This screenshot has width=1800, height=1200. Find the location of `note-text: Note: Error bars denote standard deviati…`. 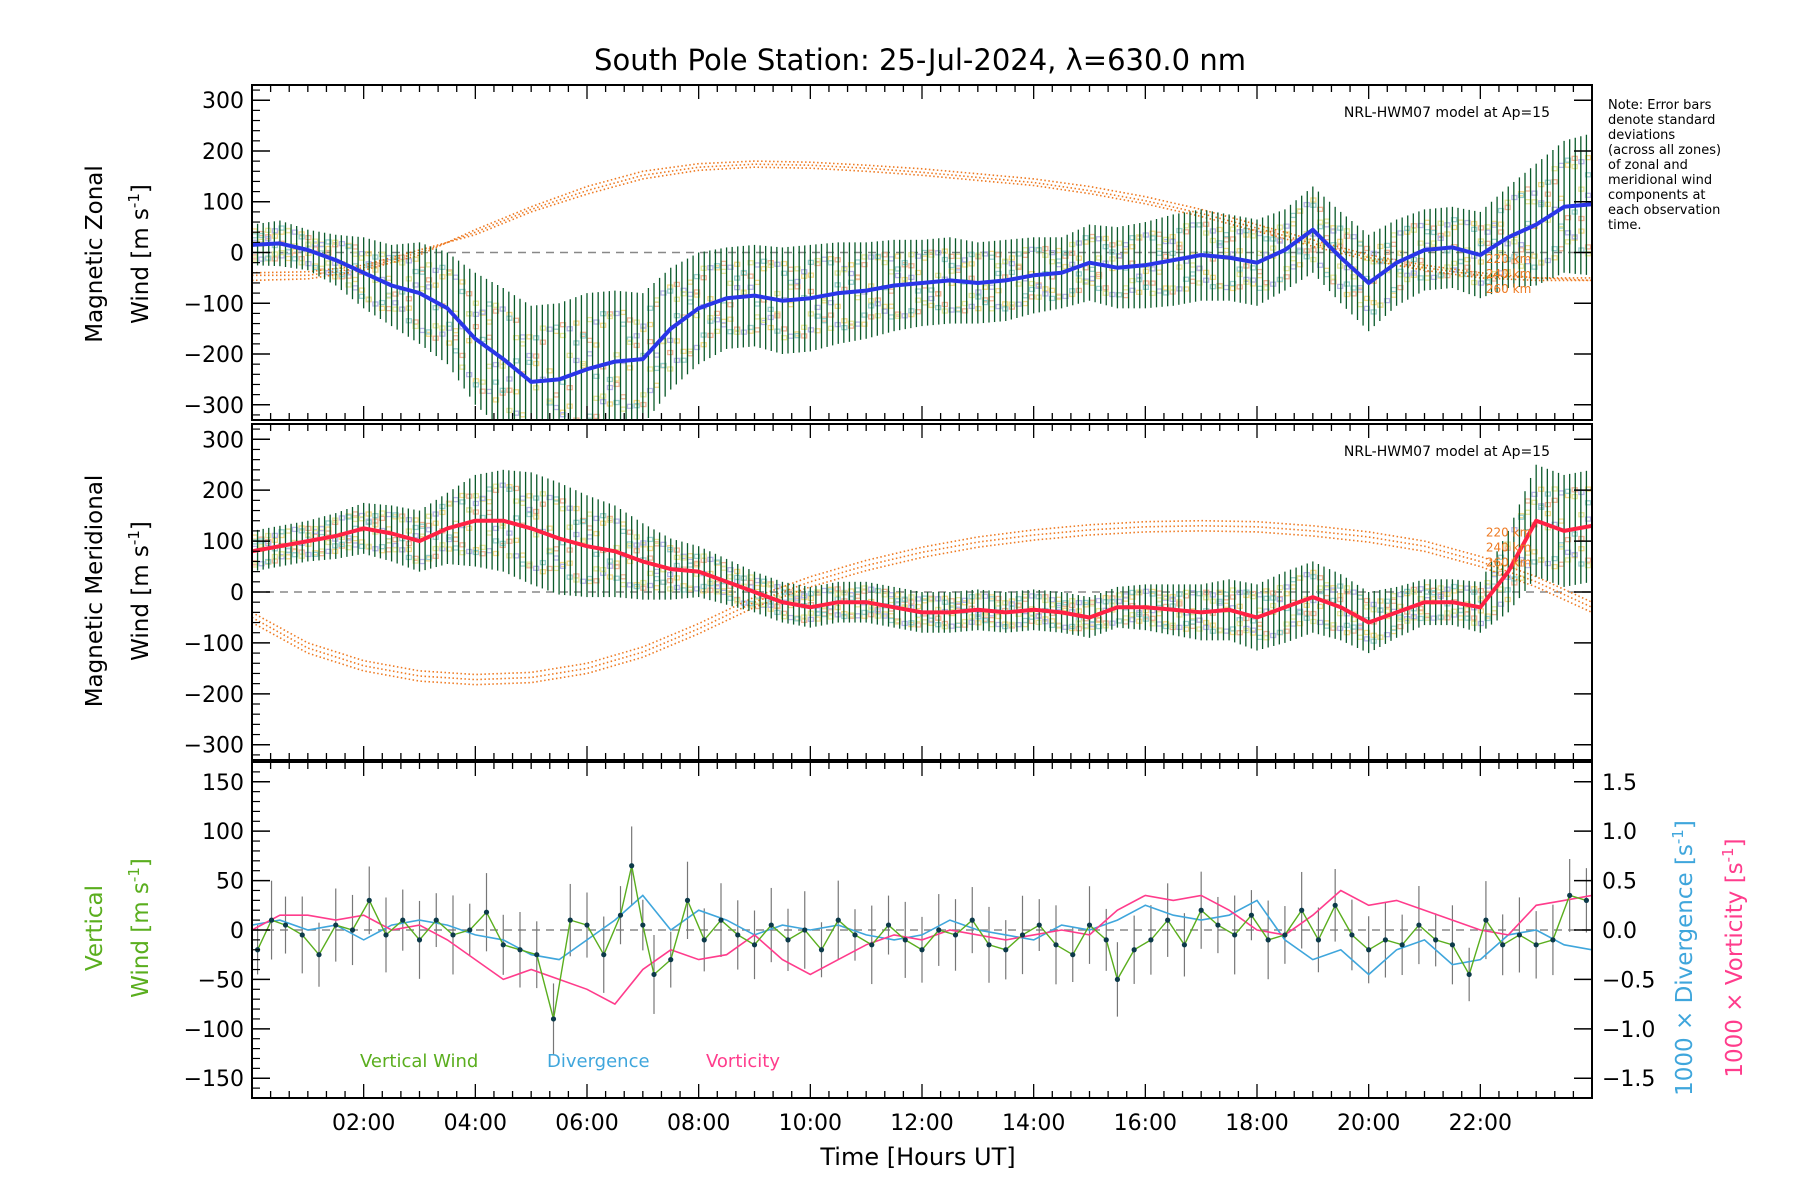

note-text: Note: Error bars denote standard deviati… is located at coordinates (1664, 165).